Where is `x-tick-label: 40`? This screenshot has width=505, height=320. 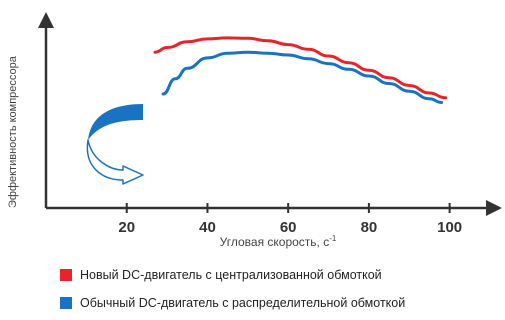 x-tick-label: 40 is located at coordinates (207, 227).